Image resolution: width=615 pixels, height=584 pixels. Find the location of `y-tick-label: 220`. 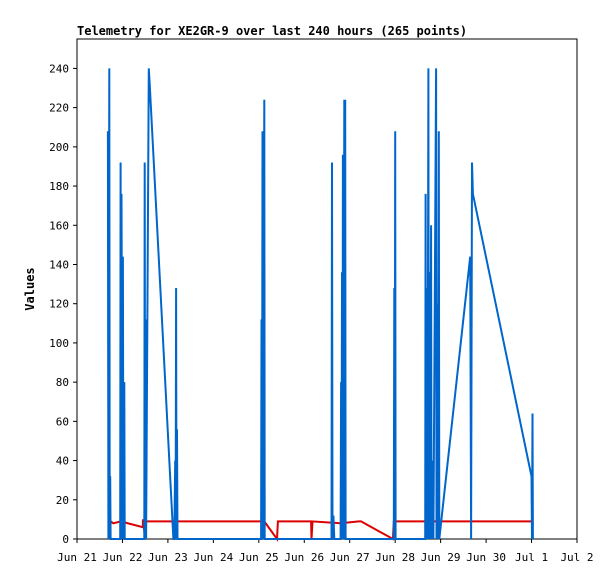

y-tick-label: 220 is located at coordinates (59, 108).